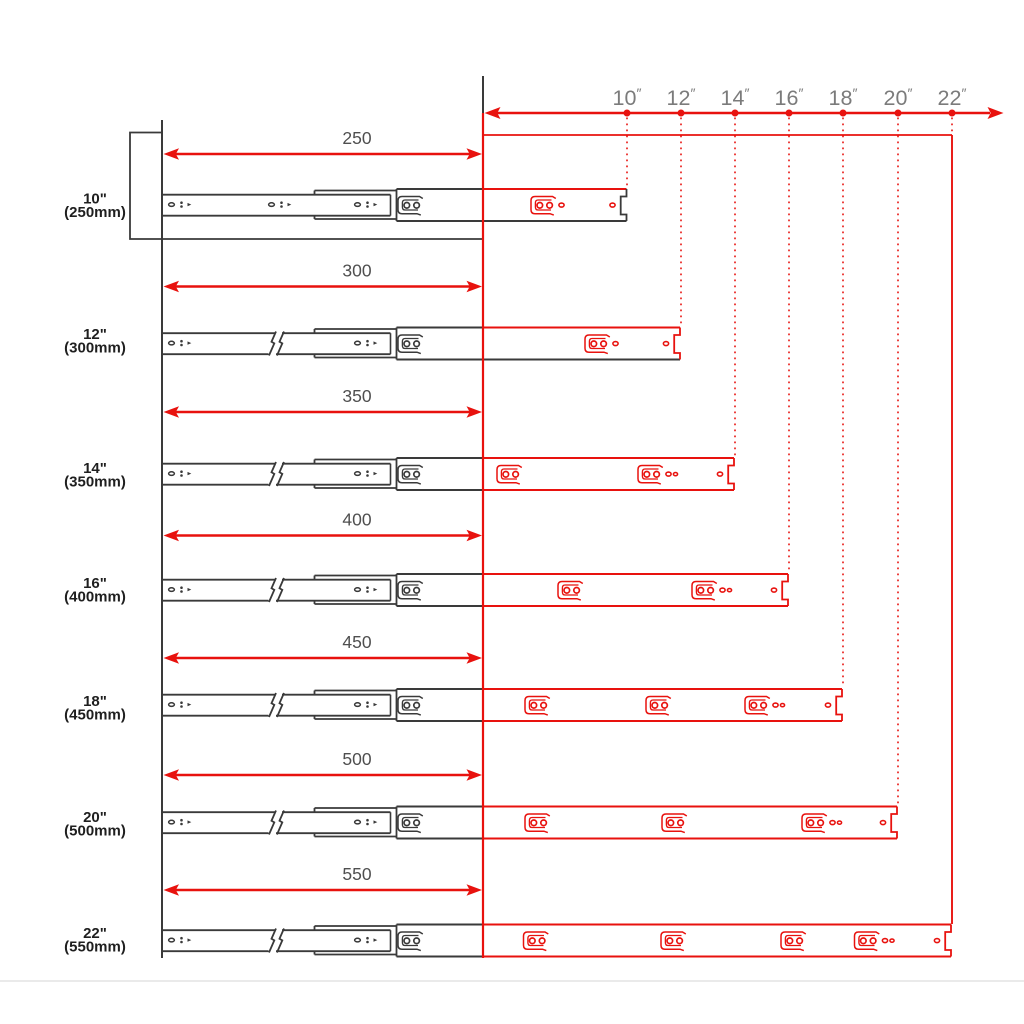 This screenshot has width=1024, height=1024. I want to click on svg-text: 300, so click(356, 271).